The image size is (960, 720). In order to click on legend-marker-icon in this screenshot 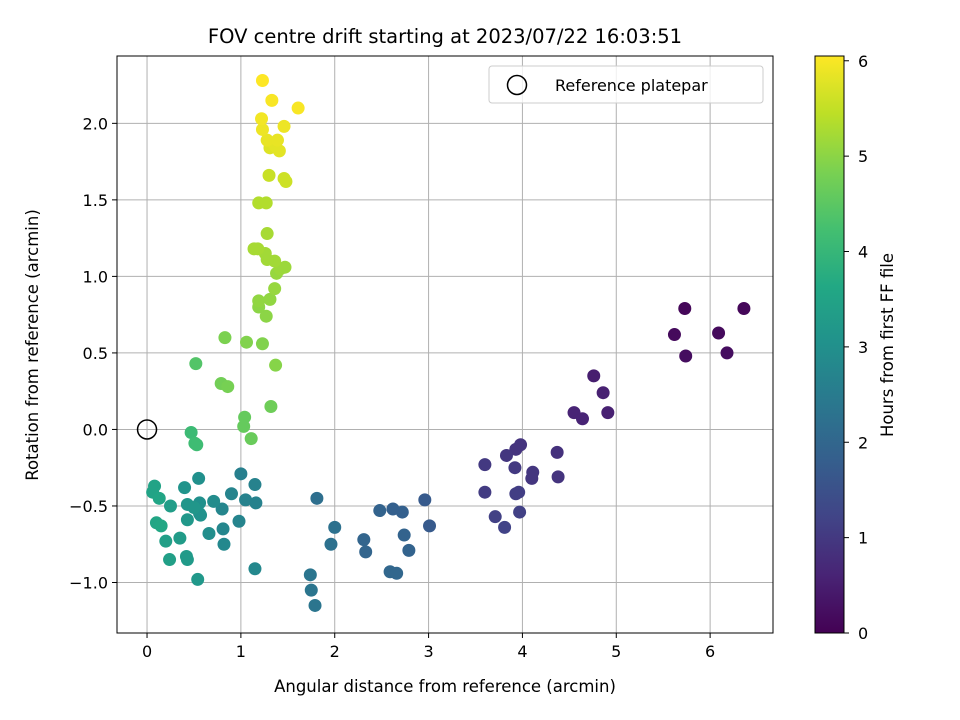, I will do `click(517, 85)`.